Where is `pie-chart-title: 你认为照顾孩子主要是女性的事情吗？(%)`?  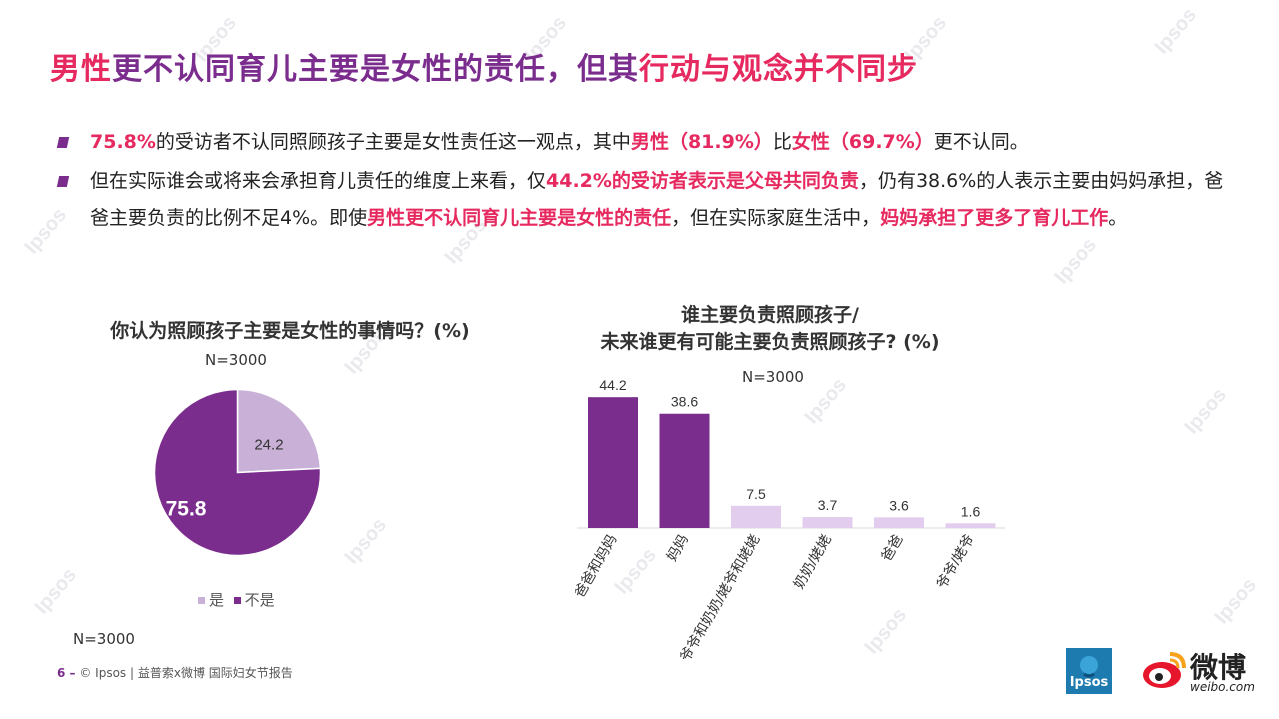
pie-chart-title: 你认为照顾孩子主要是女性的事情吗？(%) is located at coordinates (290, 331).